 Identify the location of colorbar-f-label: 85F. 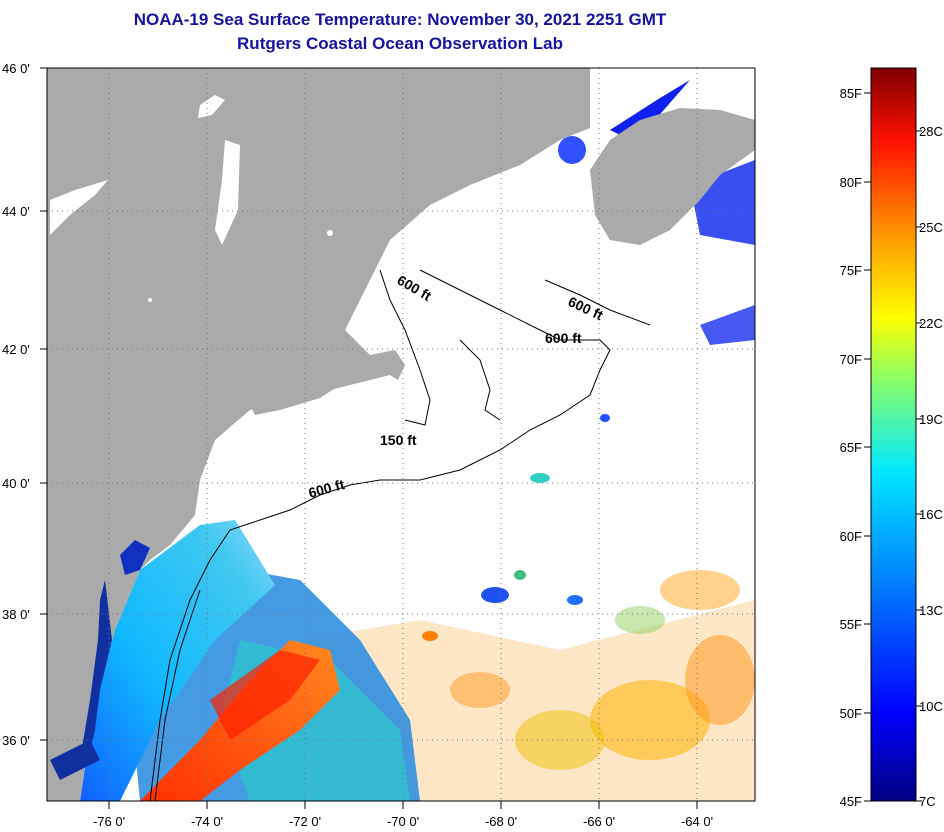
(851, 93).